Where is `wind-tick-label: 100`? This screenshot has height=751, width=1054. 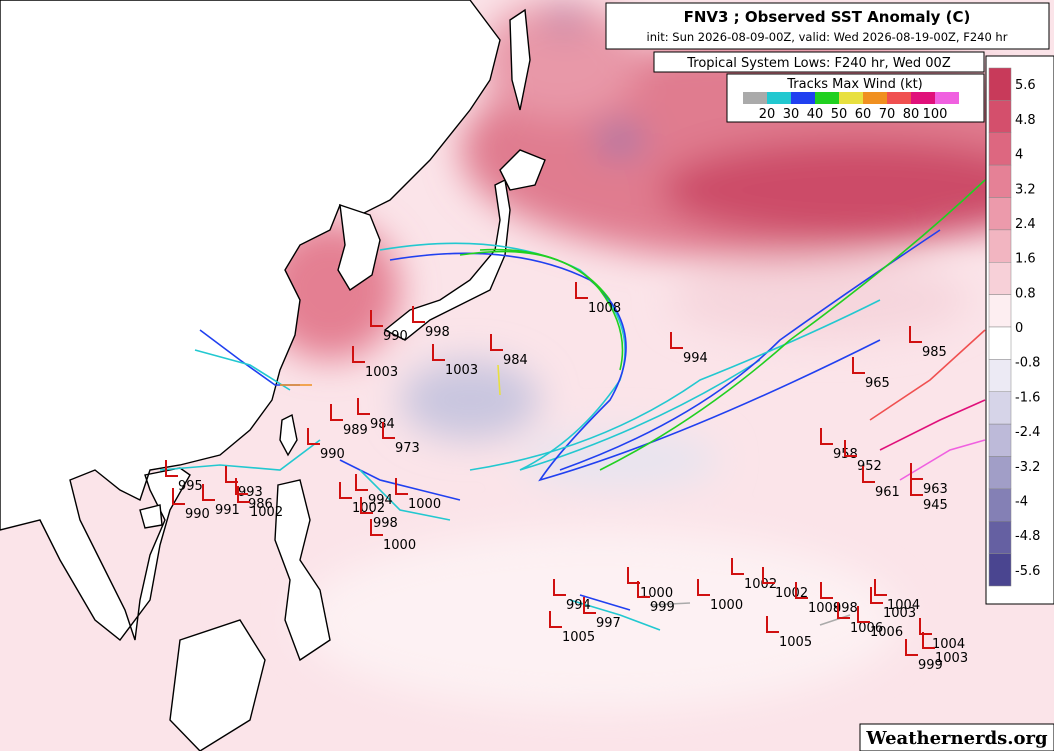
wind-tick-label: 100 is located at coordinates (935, 114).